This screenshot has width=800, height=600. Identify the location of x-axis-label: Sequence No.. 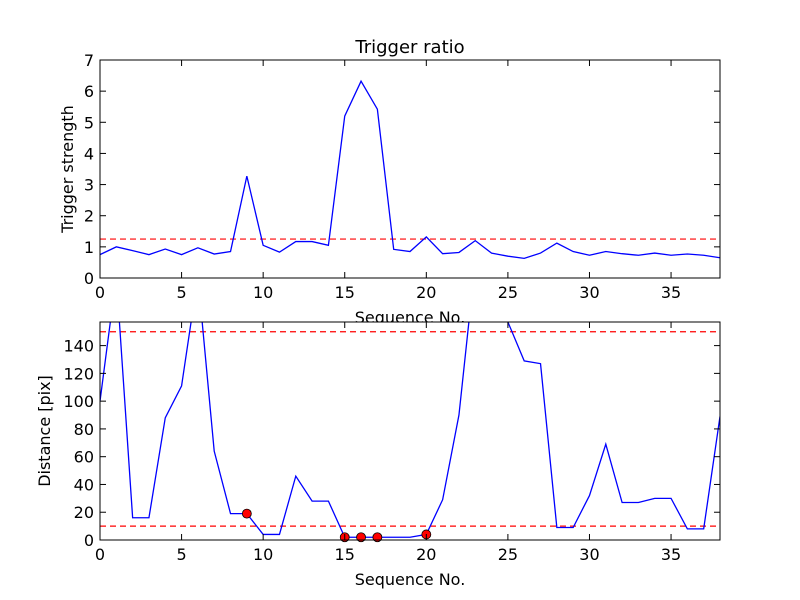
(410, 579).